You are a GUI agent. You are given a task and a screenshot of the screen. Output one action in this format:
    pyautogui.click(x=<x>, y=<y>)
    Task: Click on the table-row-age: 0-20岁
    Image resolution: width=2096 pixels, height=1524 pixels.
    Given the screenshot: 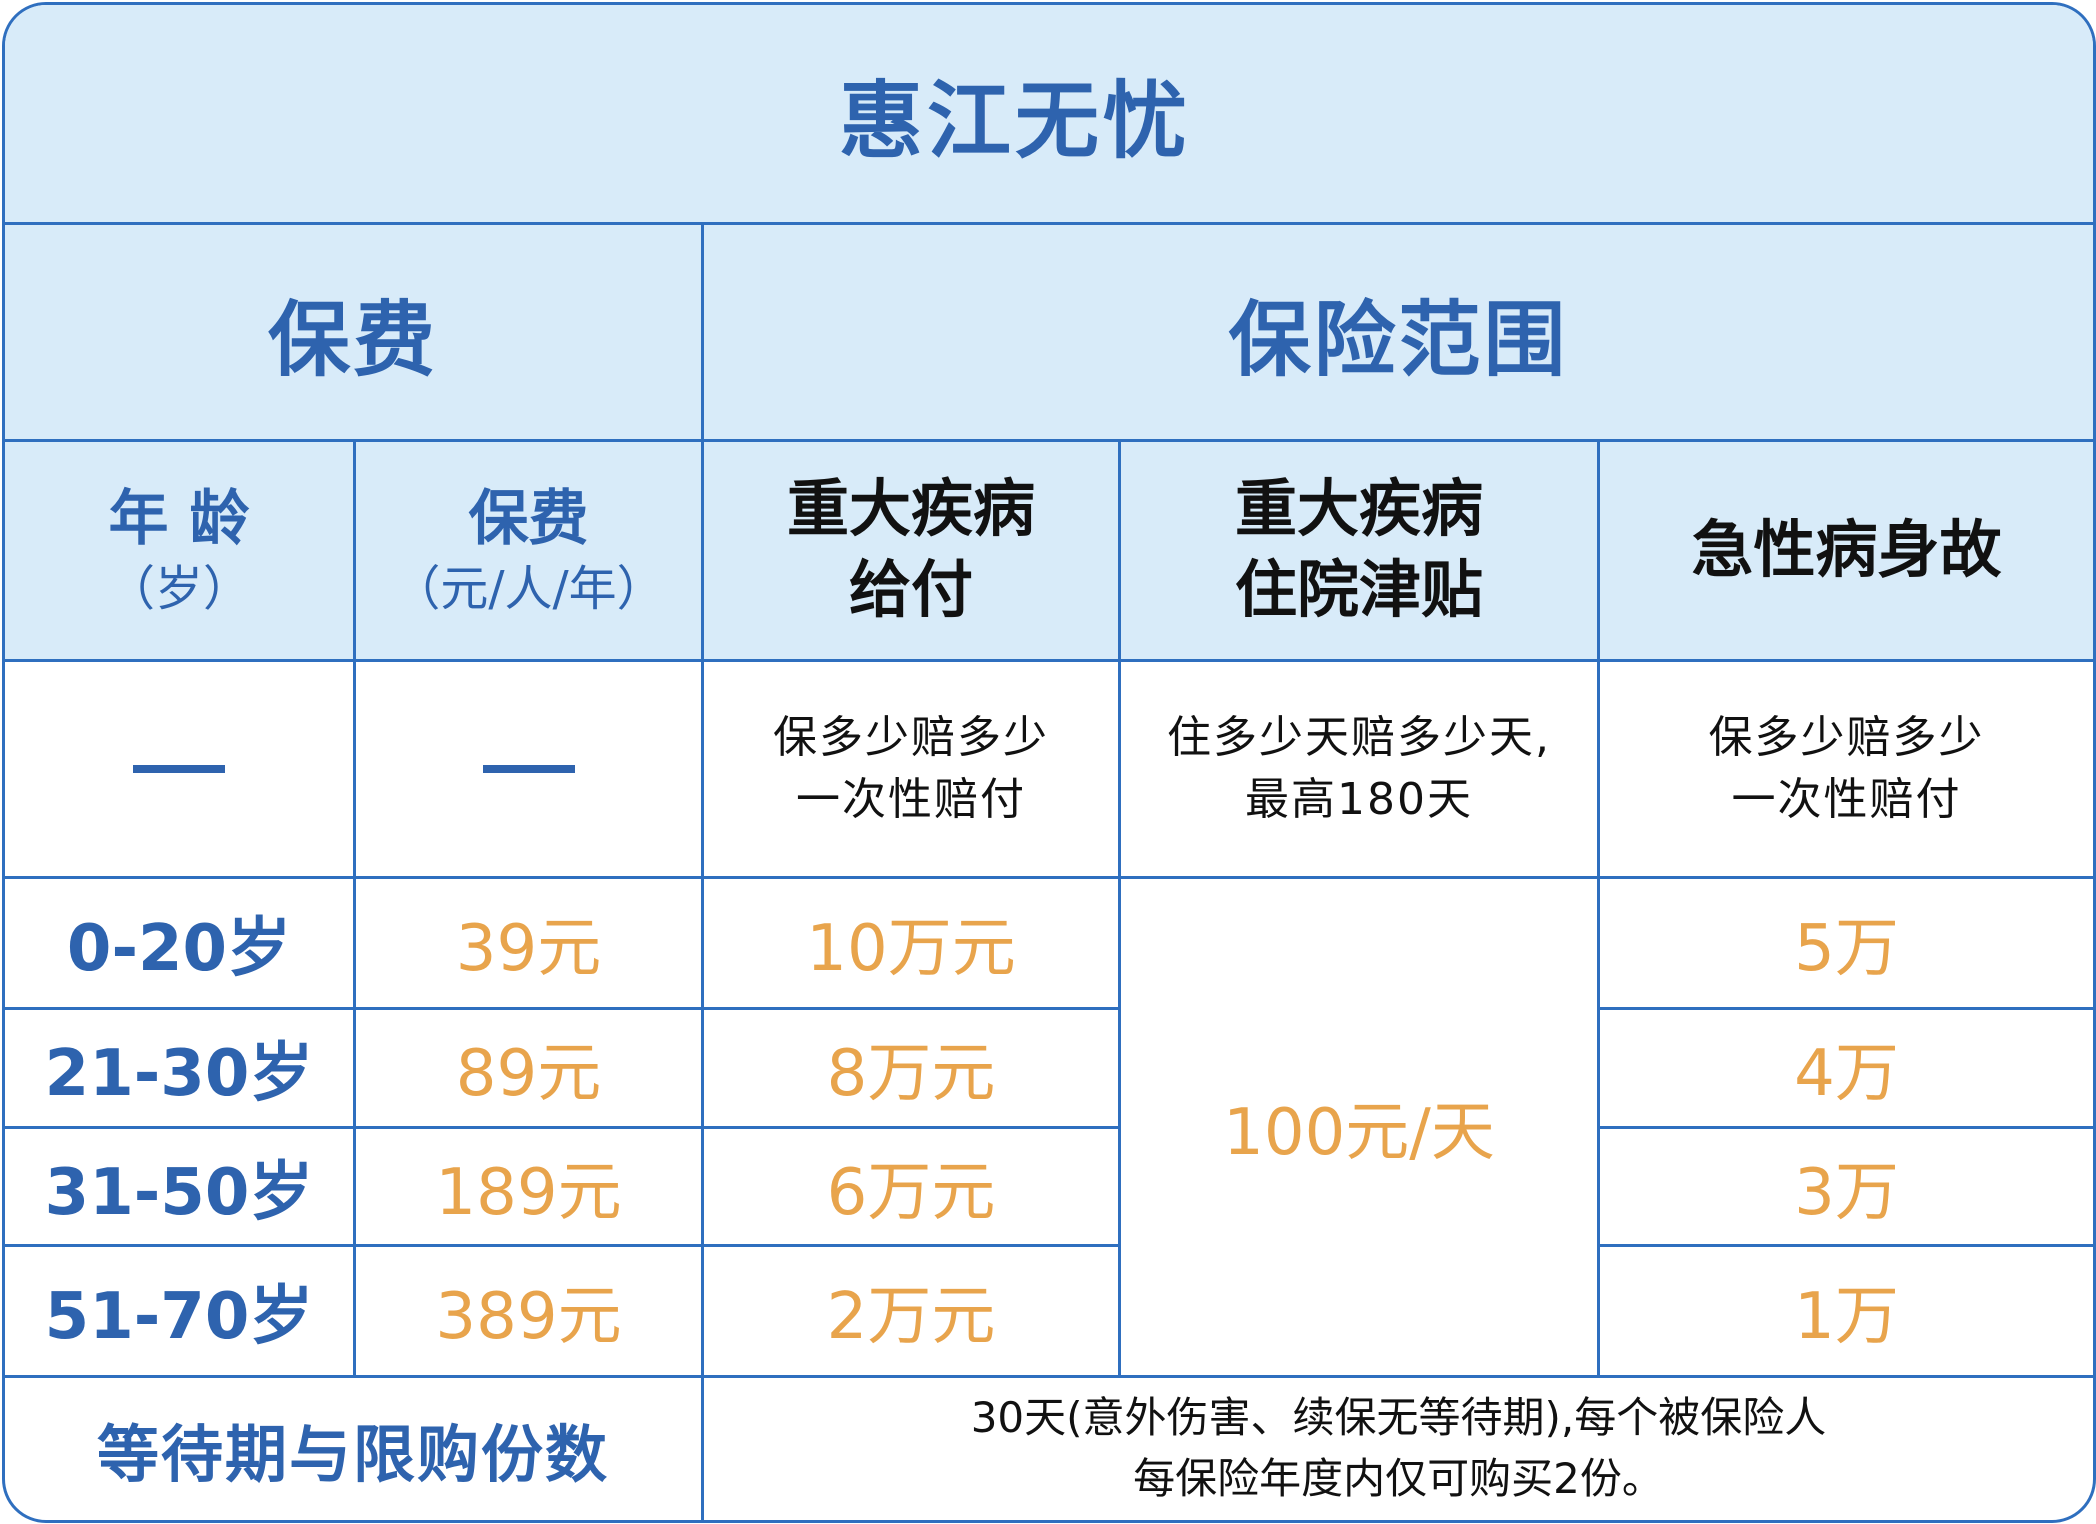 What is the action you would take?
    pyautogui.click(x=179, y=949)
    